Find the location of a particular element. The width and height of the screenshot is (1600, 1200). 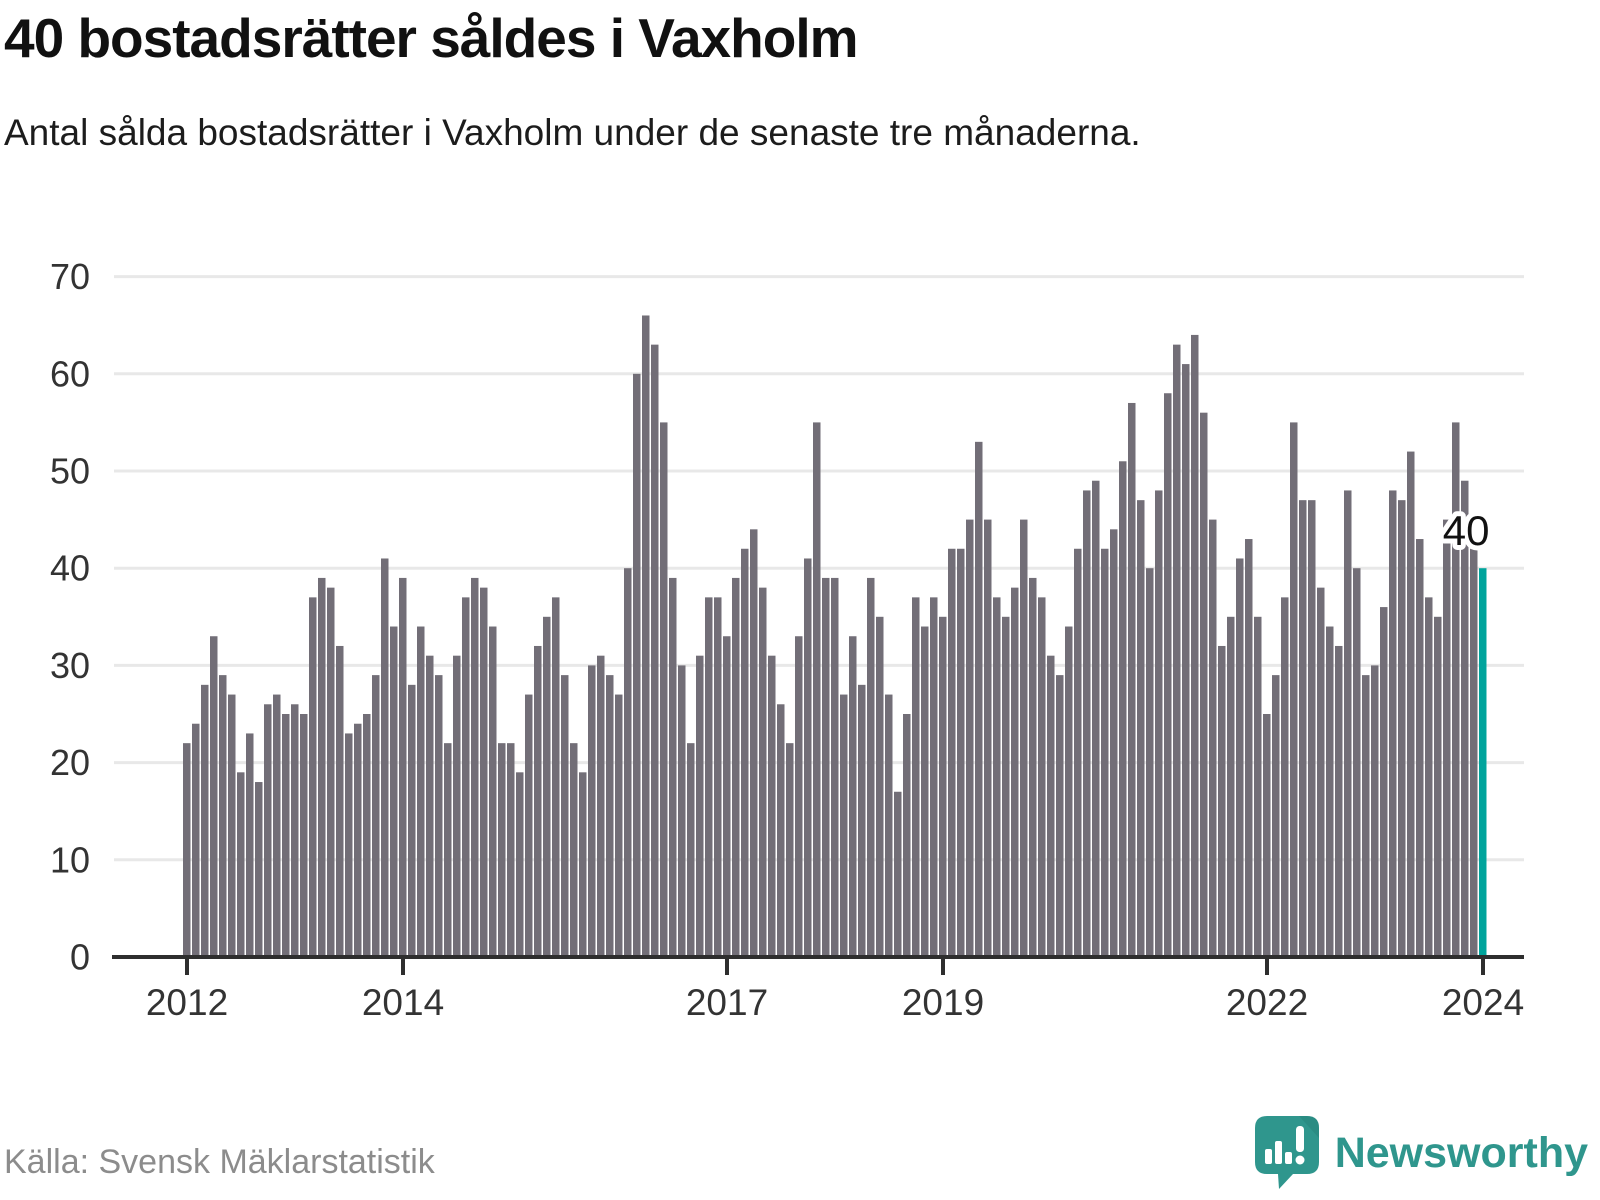

page-title: 40 bostadsrätter såldes i Vaxholm is located at coordinates (431, 38).